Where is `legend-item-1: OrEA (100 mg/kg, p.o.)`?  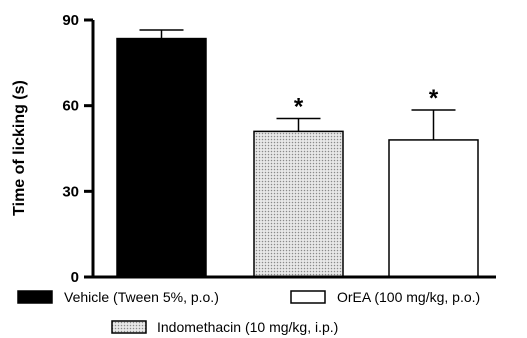
legend-item-1: OrEA (100 mg/kg, p.o.) is located at coordinates (385, 297).